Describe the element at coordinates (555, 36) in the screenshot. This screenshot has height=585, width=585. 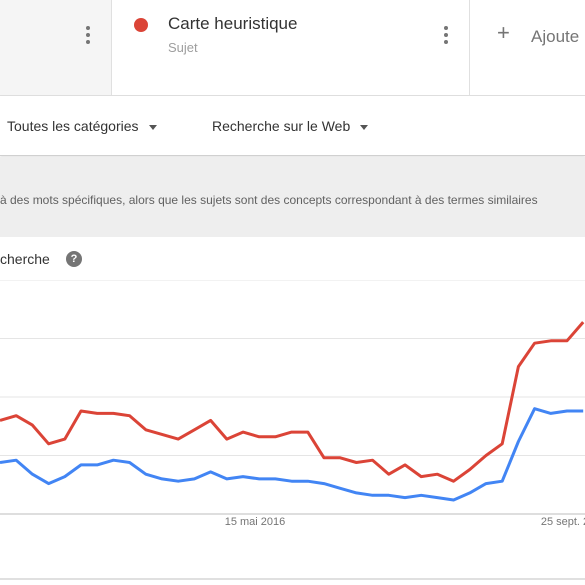
I see `add-comparison-label: Ajoute` at that location.